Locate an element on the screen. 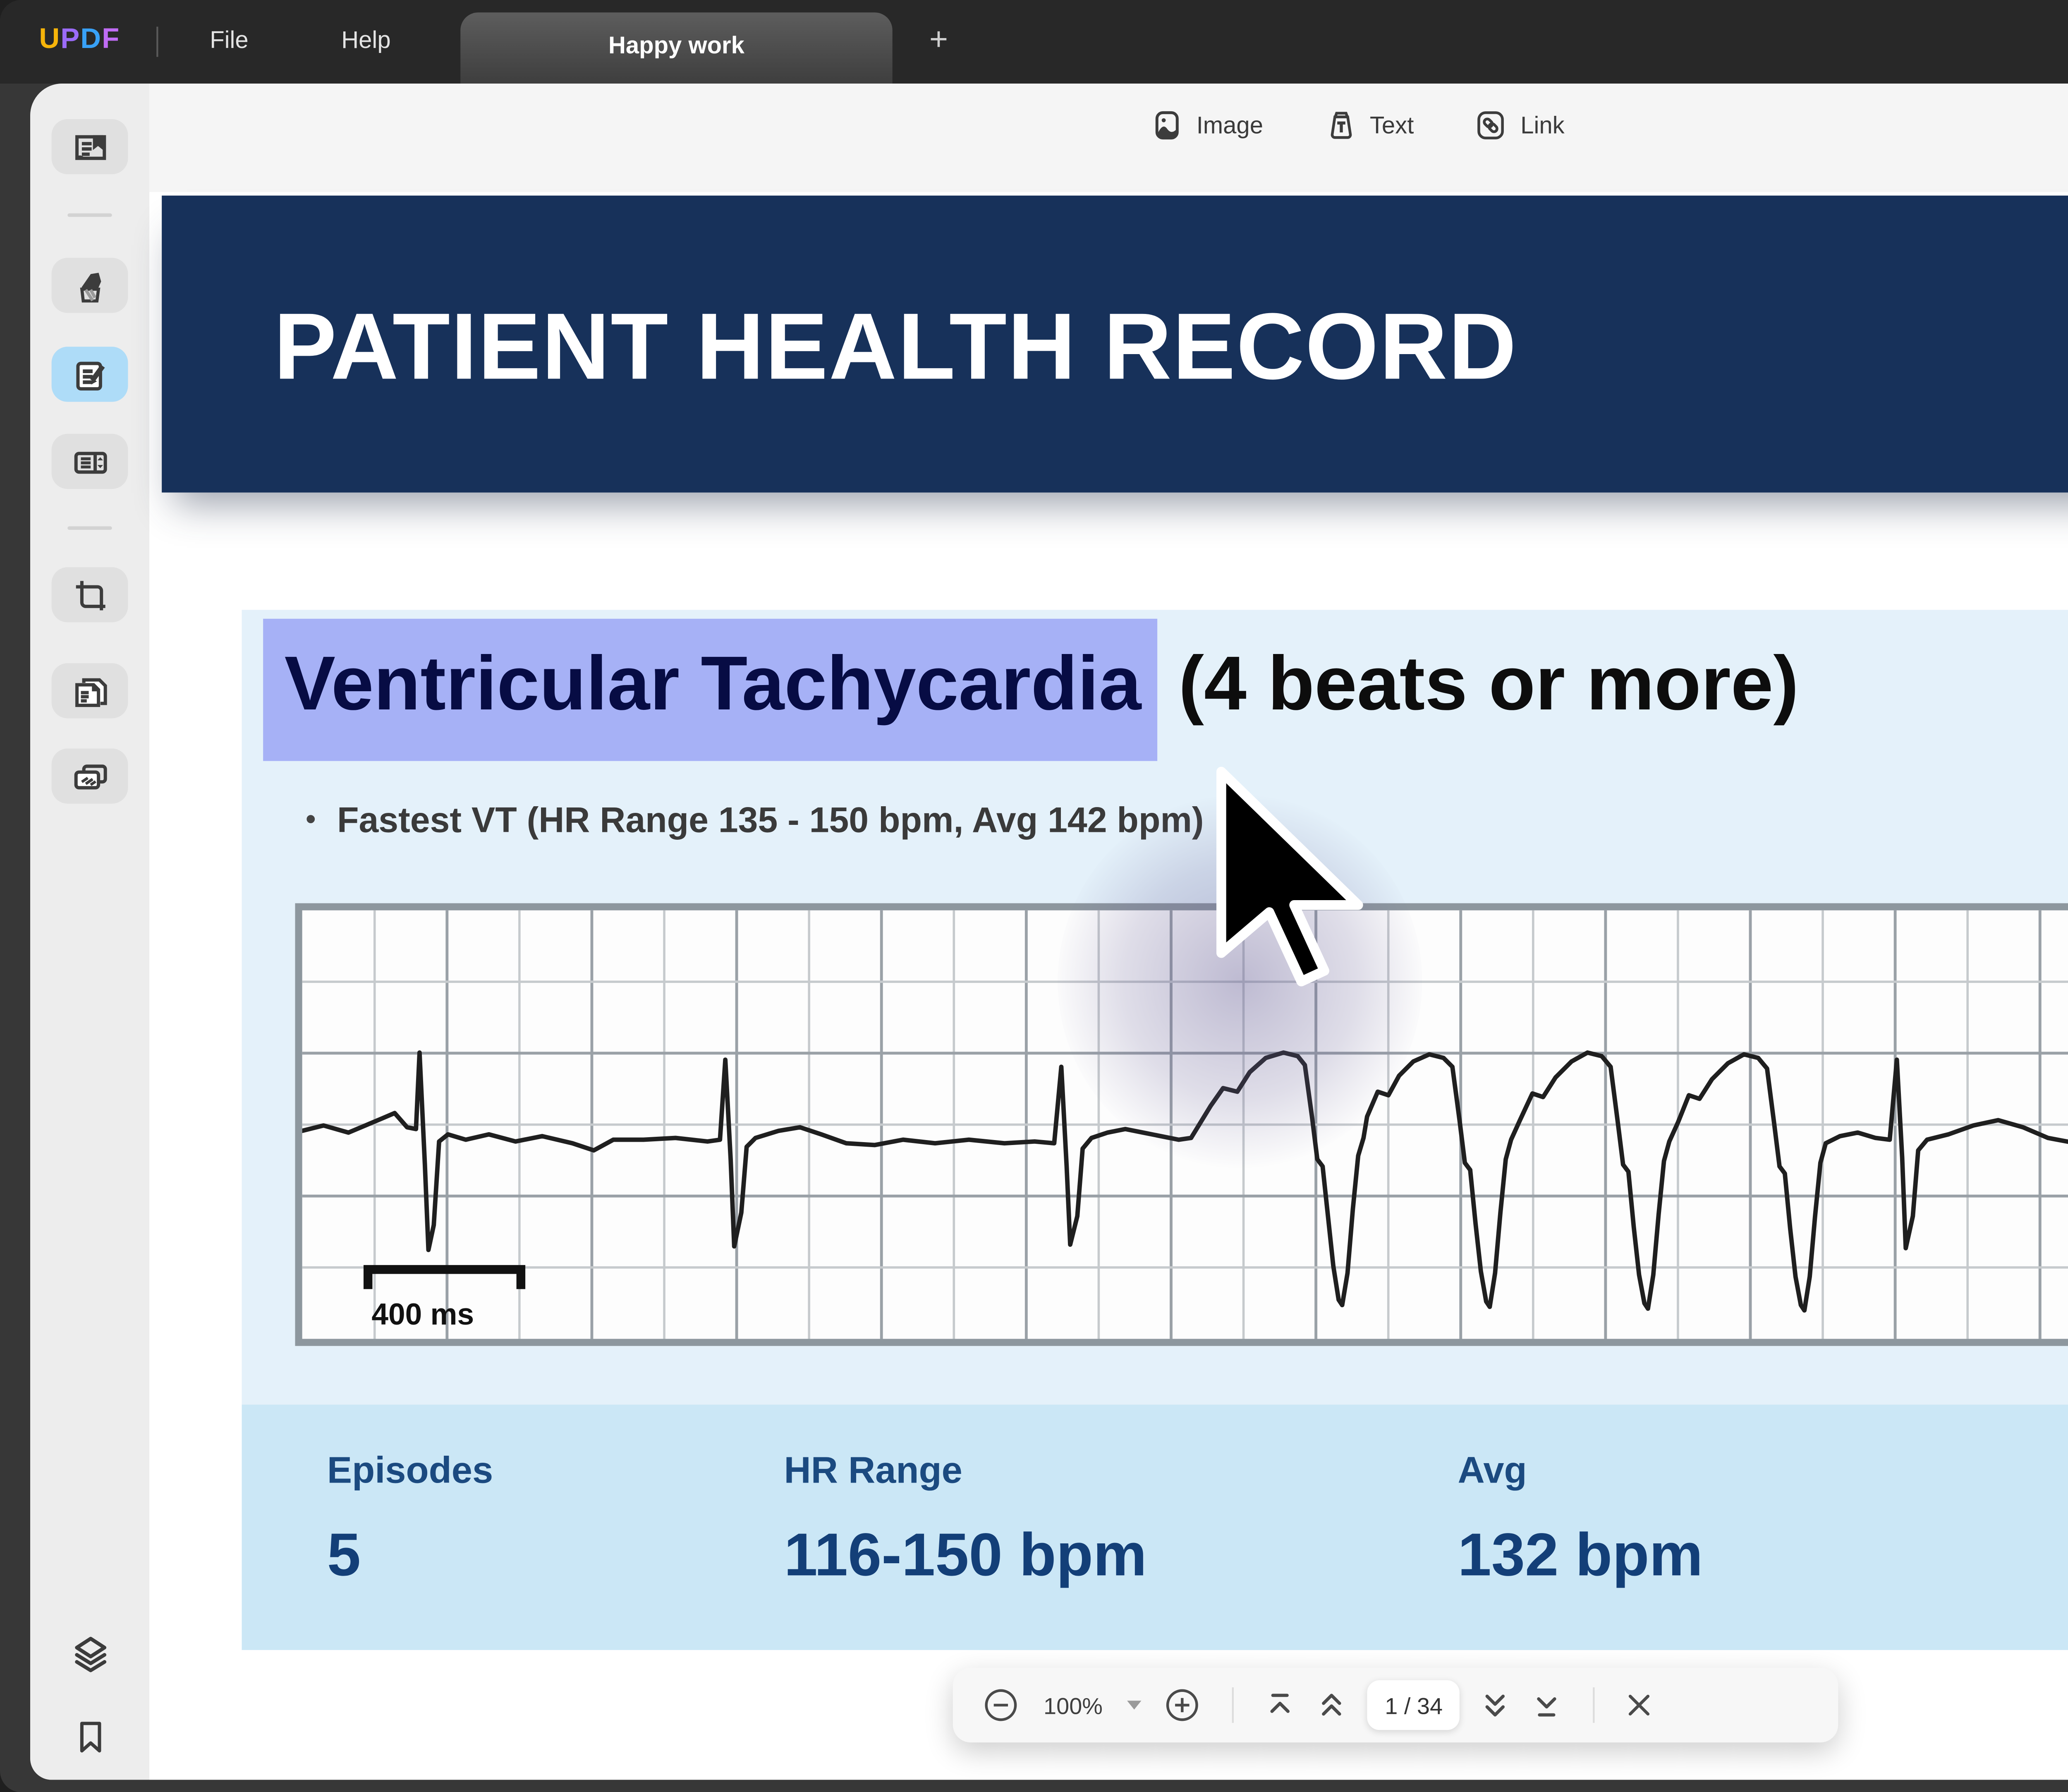  image-icon is located at coordinates (1167, 126).